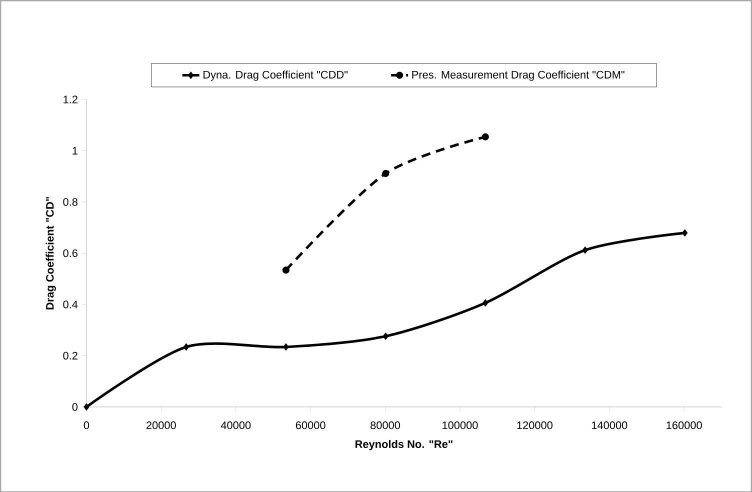 This screenshot has width=752, height=492. Describe the element at coordinates (684, 425) in the screenshot. I see `x-tick-label: 160000` at that location.